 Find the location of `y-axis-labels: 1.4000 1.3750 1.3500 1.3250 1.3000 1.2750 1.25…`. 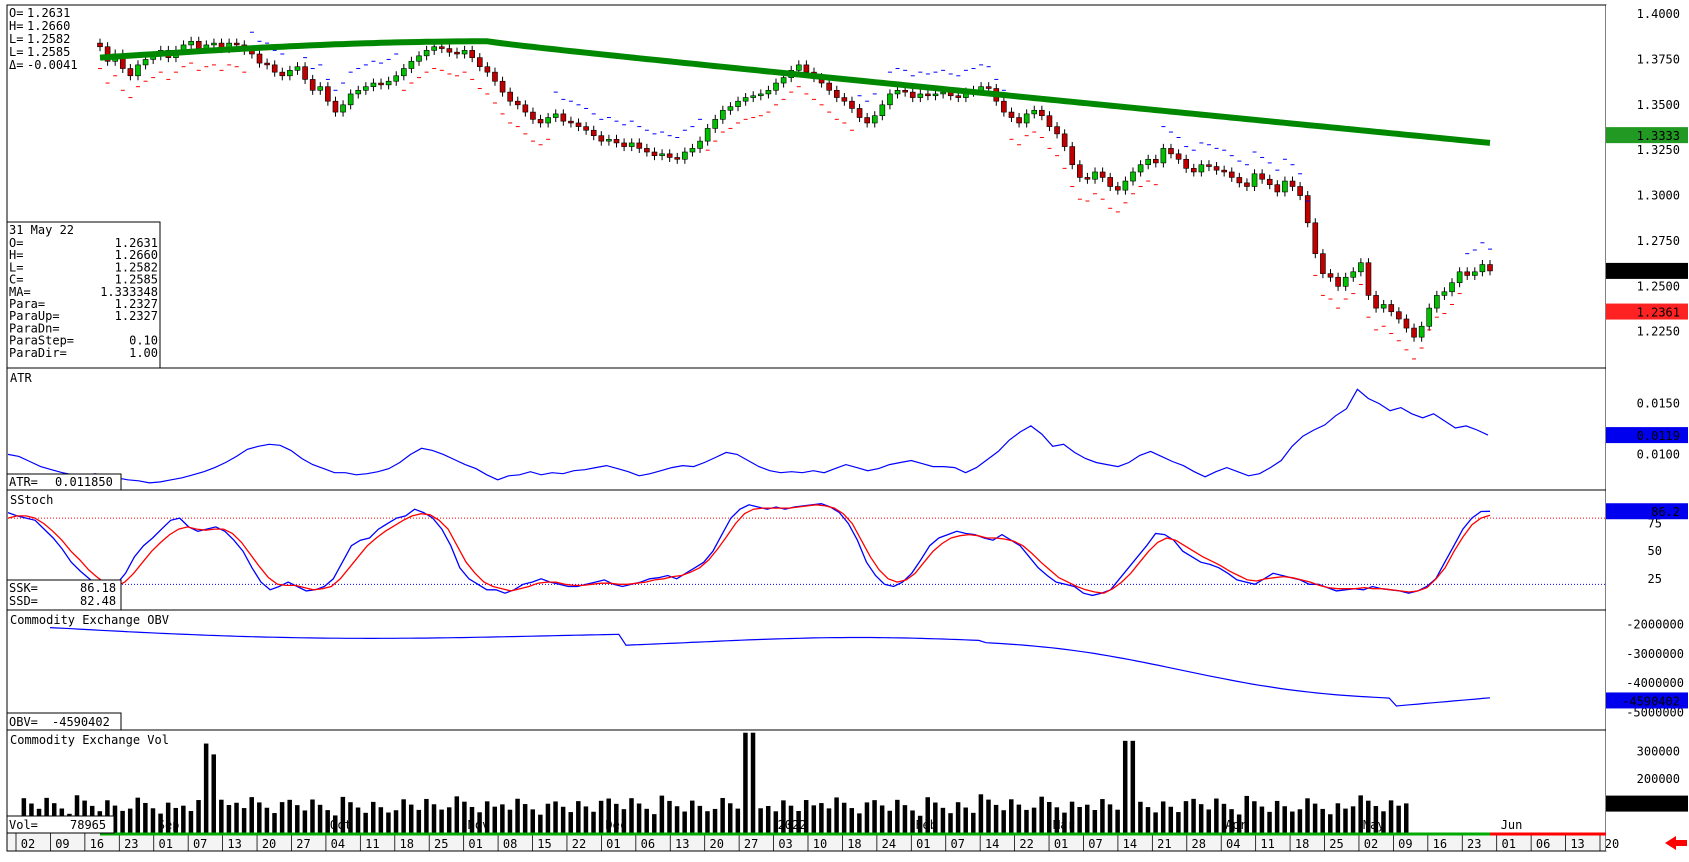

y-axis-labels: 1.4000 1.3750 1.3500 1.3250 1.3000 1.2750 1.25… is located at coordinates (1647, 410).